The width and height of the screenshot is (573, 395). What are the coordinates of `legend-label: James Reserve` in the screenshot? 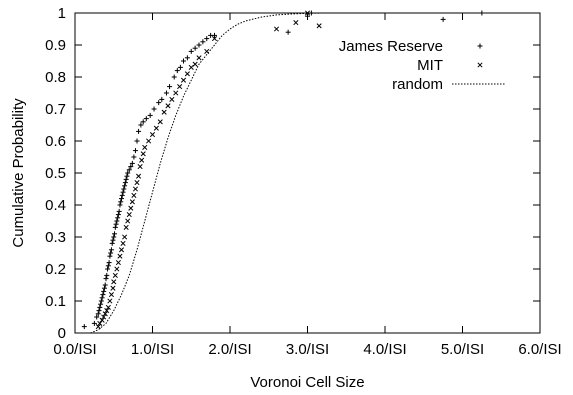 It's located at (391, 46).